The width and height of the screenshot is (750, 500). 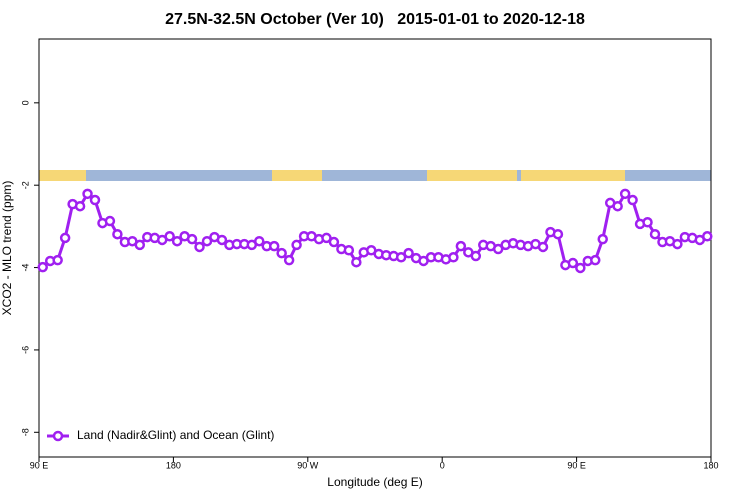 I want to click on y-axis-label: XCO2 - MLO trend (ppm), so click(x=7, y=248).